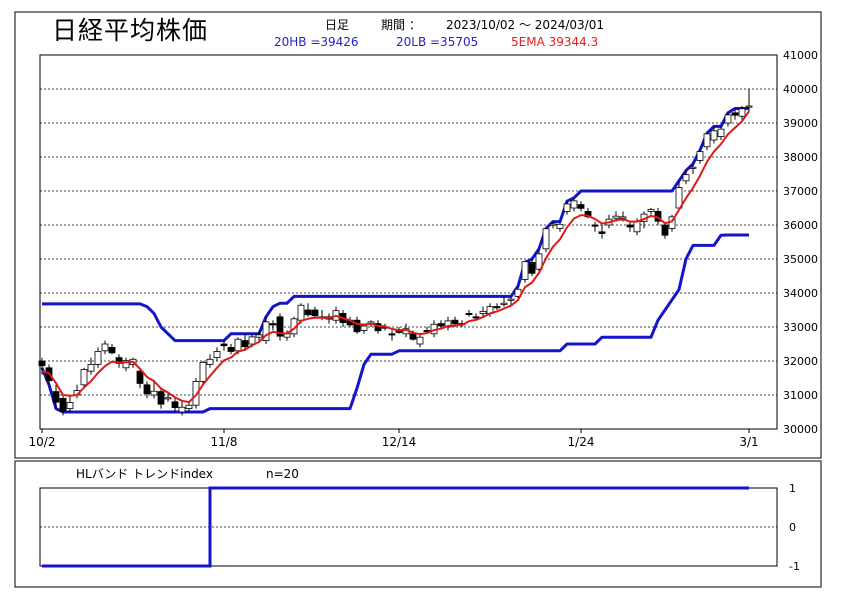 Image resolution: width=841 pixels, height=609 pixels. I want to click on ema-label: 5EMA 39344.3, so click(555, 42).